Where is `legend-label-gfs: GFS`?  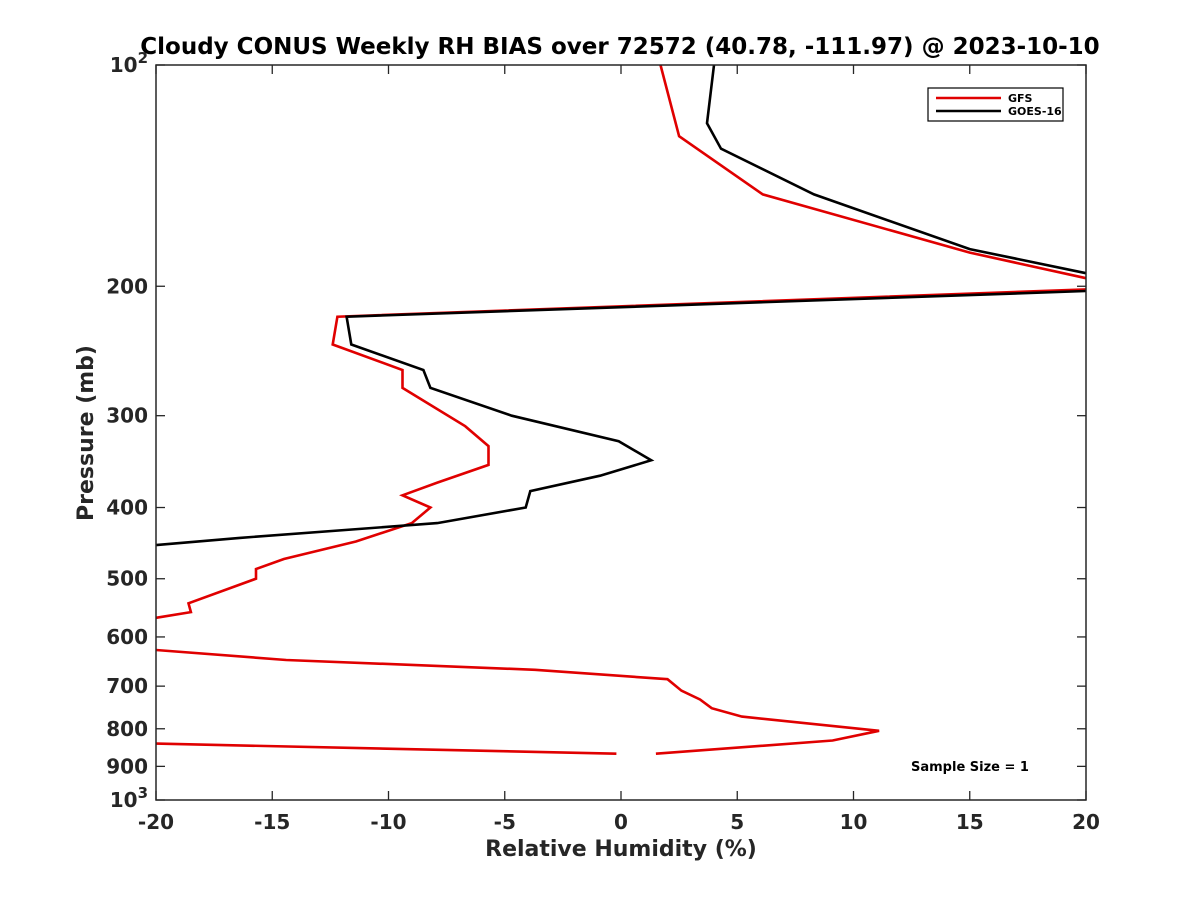
legend-label-gfs: GFS is located at coordinates (1020, 98).